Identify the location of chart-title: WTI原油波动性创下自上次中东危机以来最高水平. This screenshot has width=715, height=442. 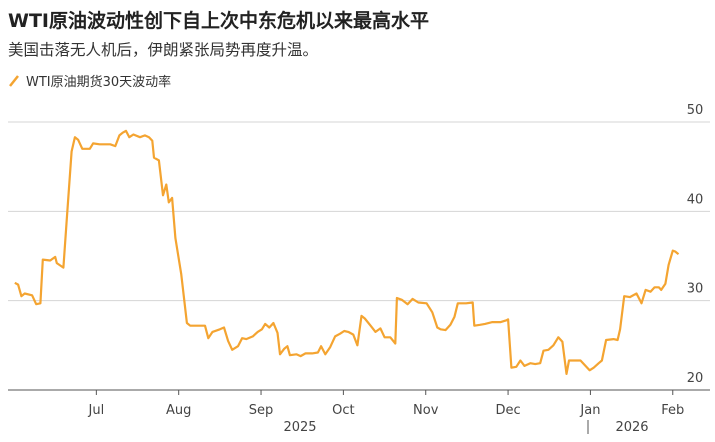
(218, 20).